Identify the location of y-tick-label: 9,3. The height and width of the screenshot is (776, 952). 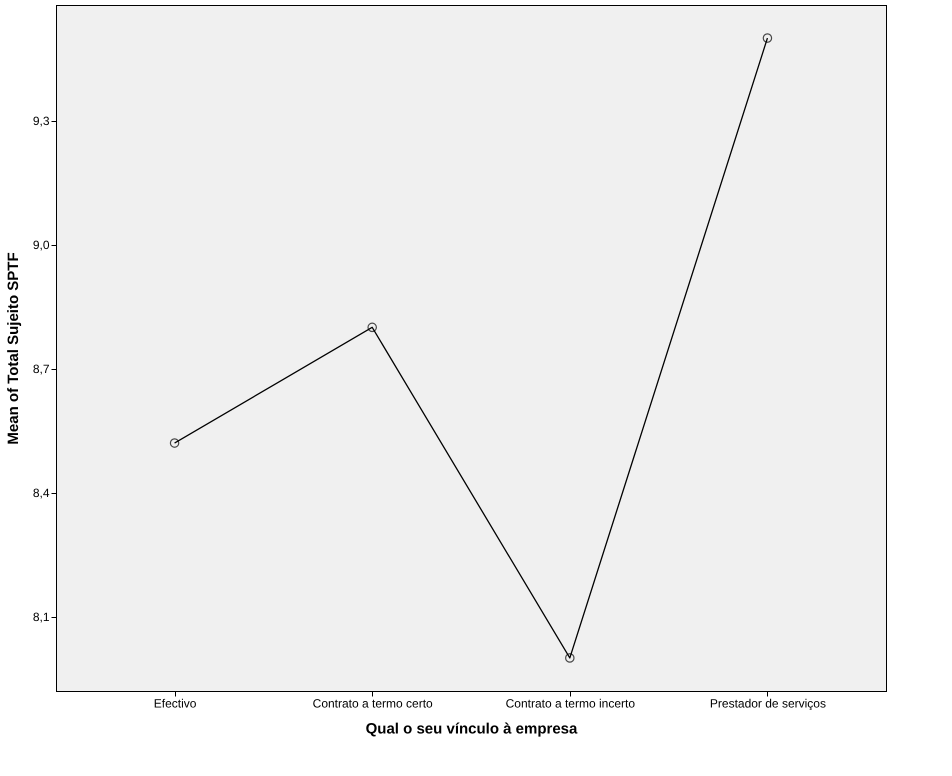
(41, 121).